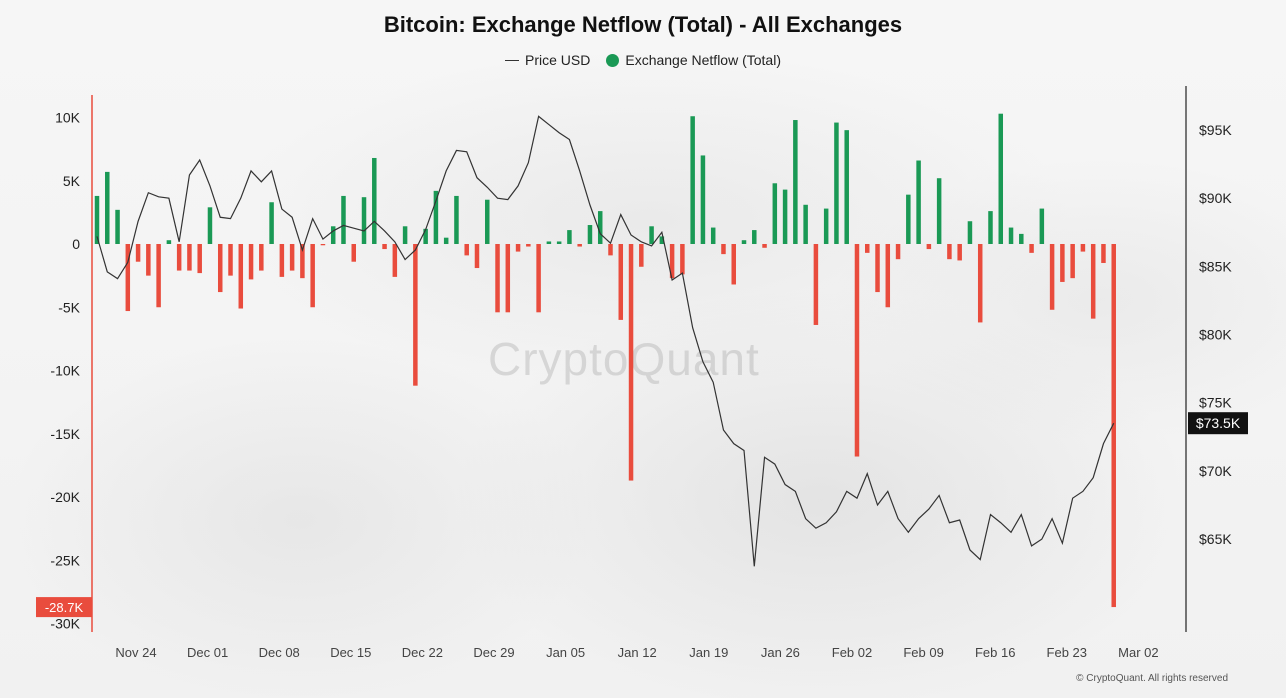  I want to click on dot-swatch-icon, so click(613, 60).